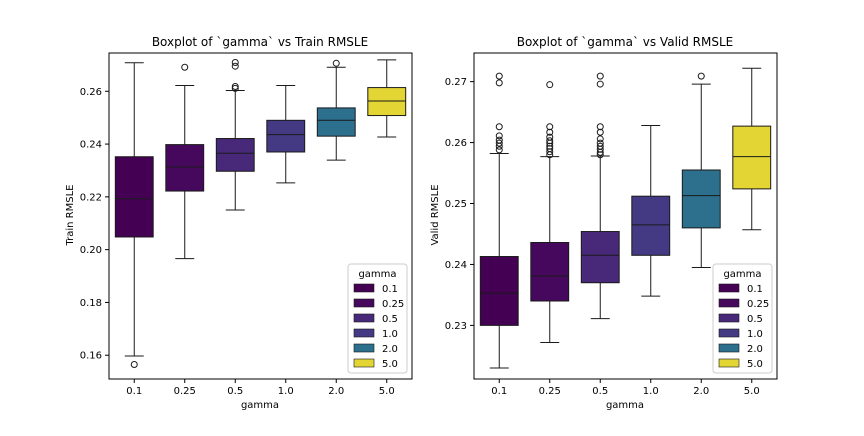  Describe the element at coordinates (625, 42) in the screenshot. I see `chart-title: Boxplot of `gamma` vs Valid RMSLE` at that location.